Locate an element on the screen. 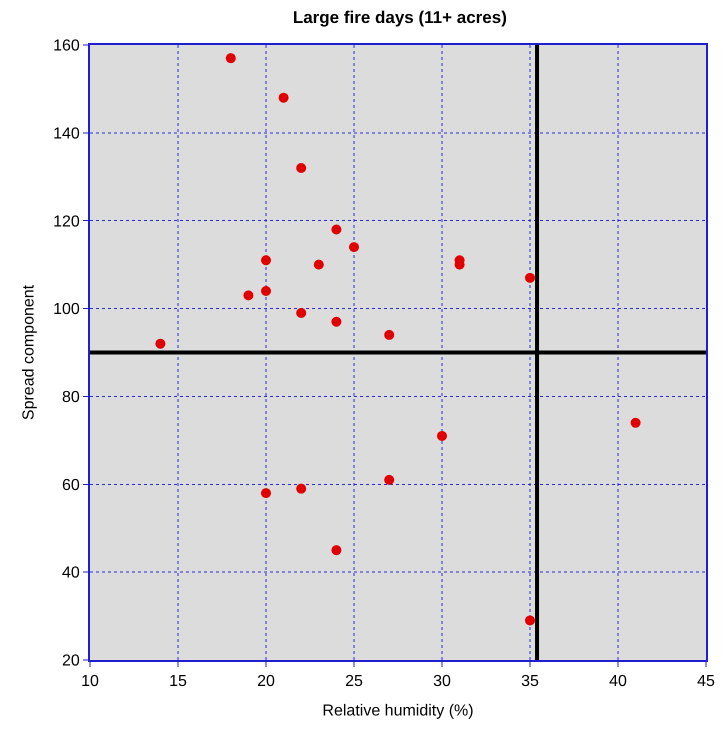 Image resolution: width=727 pixels, height=735 pixels. x-tick-label: 15 is located at coordinates (178, 681).